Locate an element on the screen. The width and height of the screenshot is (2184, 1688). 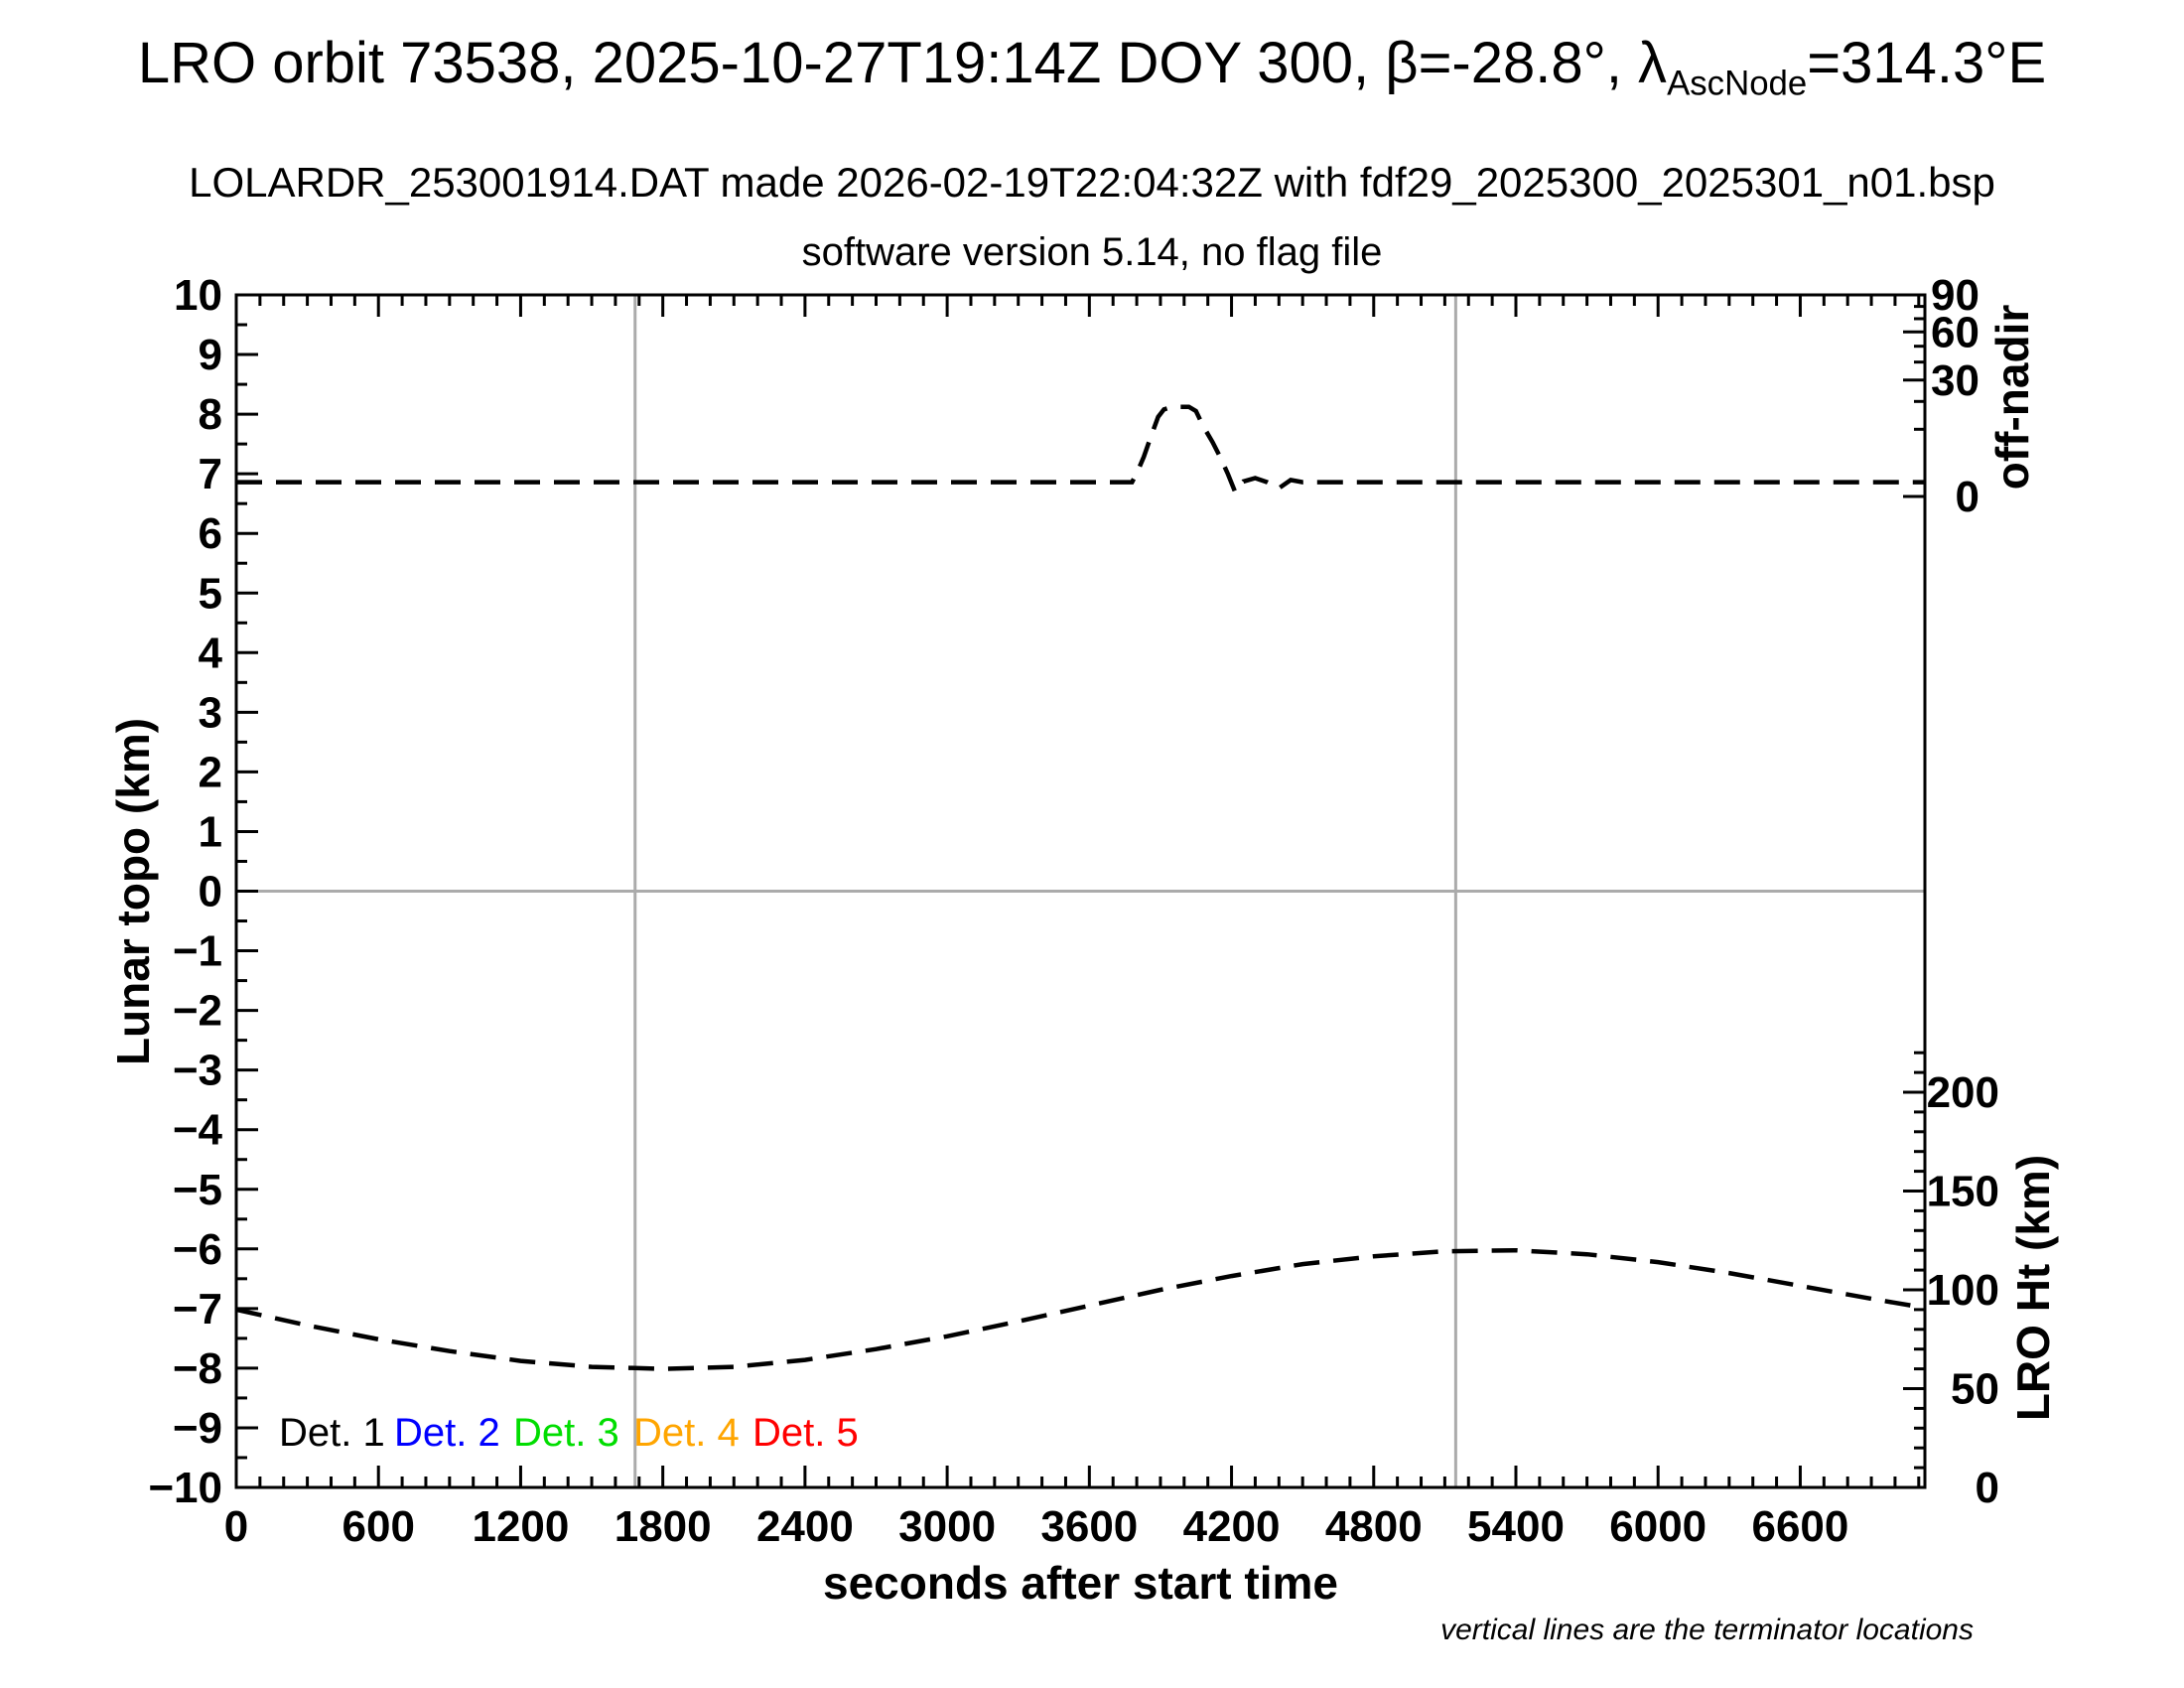
lro-ht-tick-label: 200 is located at coordinates (1963, 1092).